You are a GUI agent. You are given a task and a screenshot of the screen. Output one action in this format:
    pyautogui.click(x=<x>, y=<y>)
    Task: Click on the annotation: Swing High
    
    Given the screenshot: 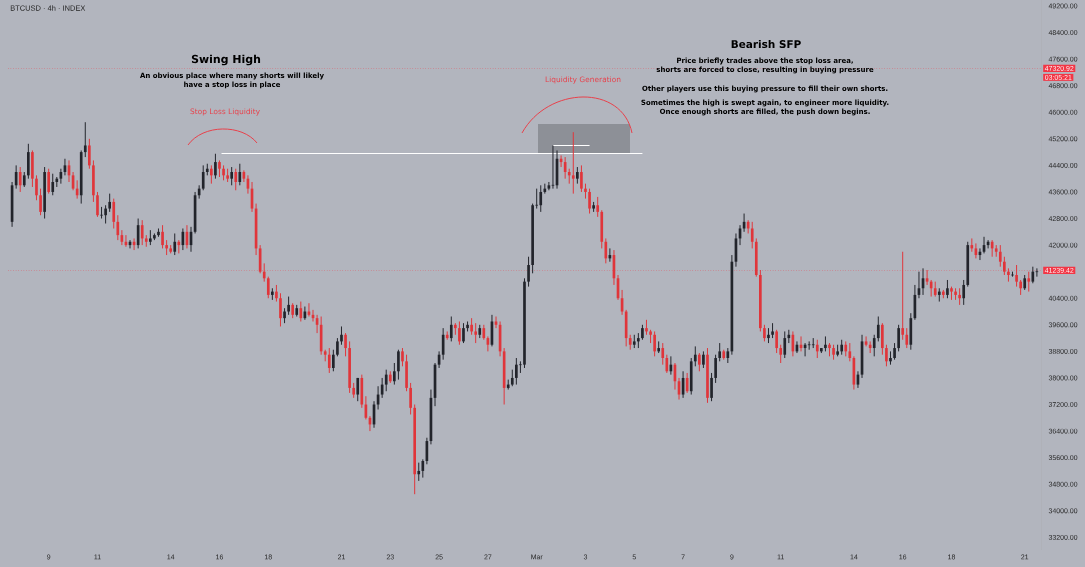 What is the action you would take?
    pyautogui.click(x=226, y=60)
    